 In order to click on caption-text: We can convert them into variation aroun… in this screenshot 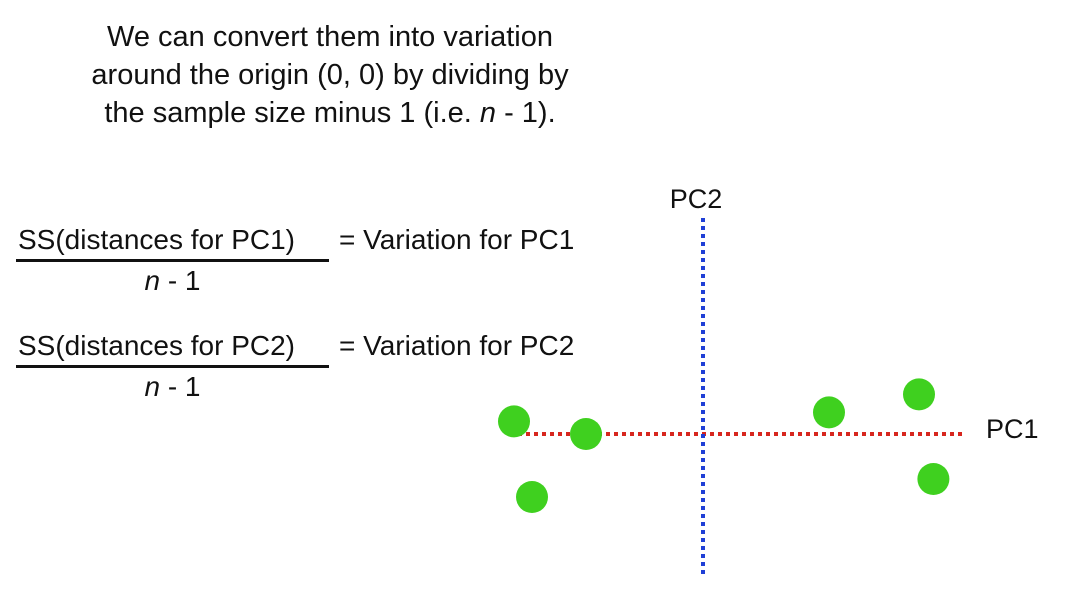, I will do `click(330, 75)`.